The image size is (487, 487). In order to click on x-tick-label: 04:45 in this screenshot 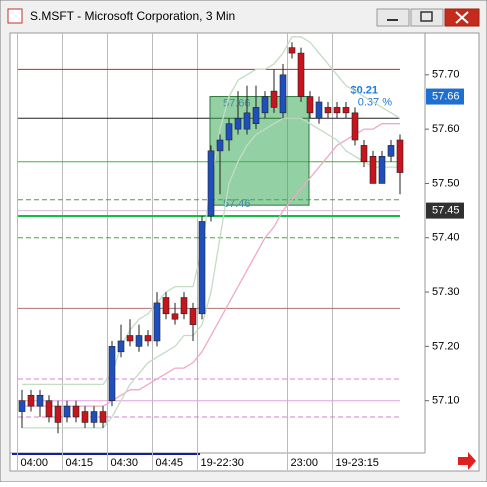, I will do `click(170, 463)`.